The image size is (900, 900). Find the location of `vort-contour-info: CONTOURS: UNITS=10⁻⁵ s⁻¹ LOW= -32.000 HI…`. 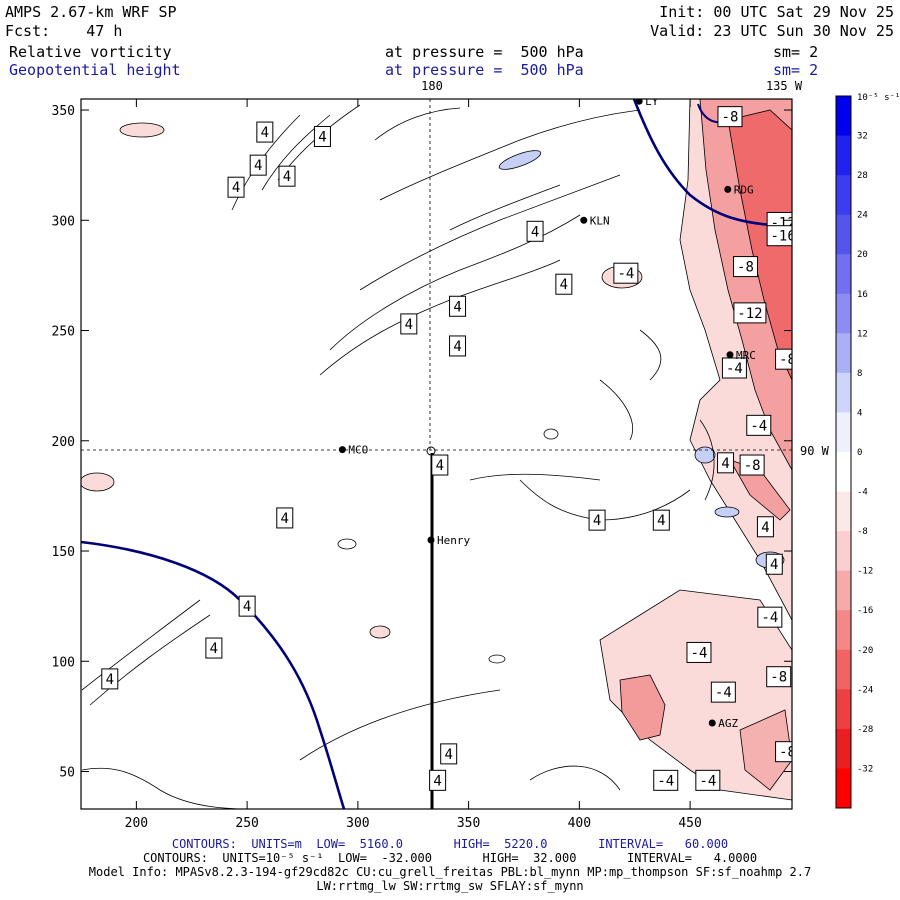

vort-contour-info: CONTOURS: UNITS=10⁻⁵ s⁻¹ LOW= -32.000 HI… is located at coordinates (450, 858).